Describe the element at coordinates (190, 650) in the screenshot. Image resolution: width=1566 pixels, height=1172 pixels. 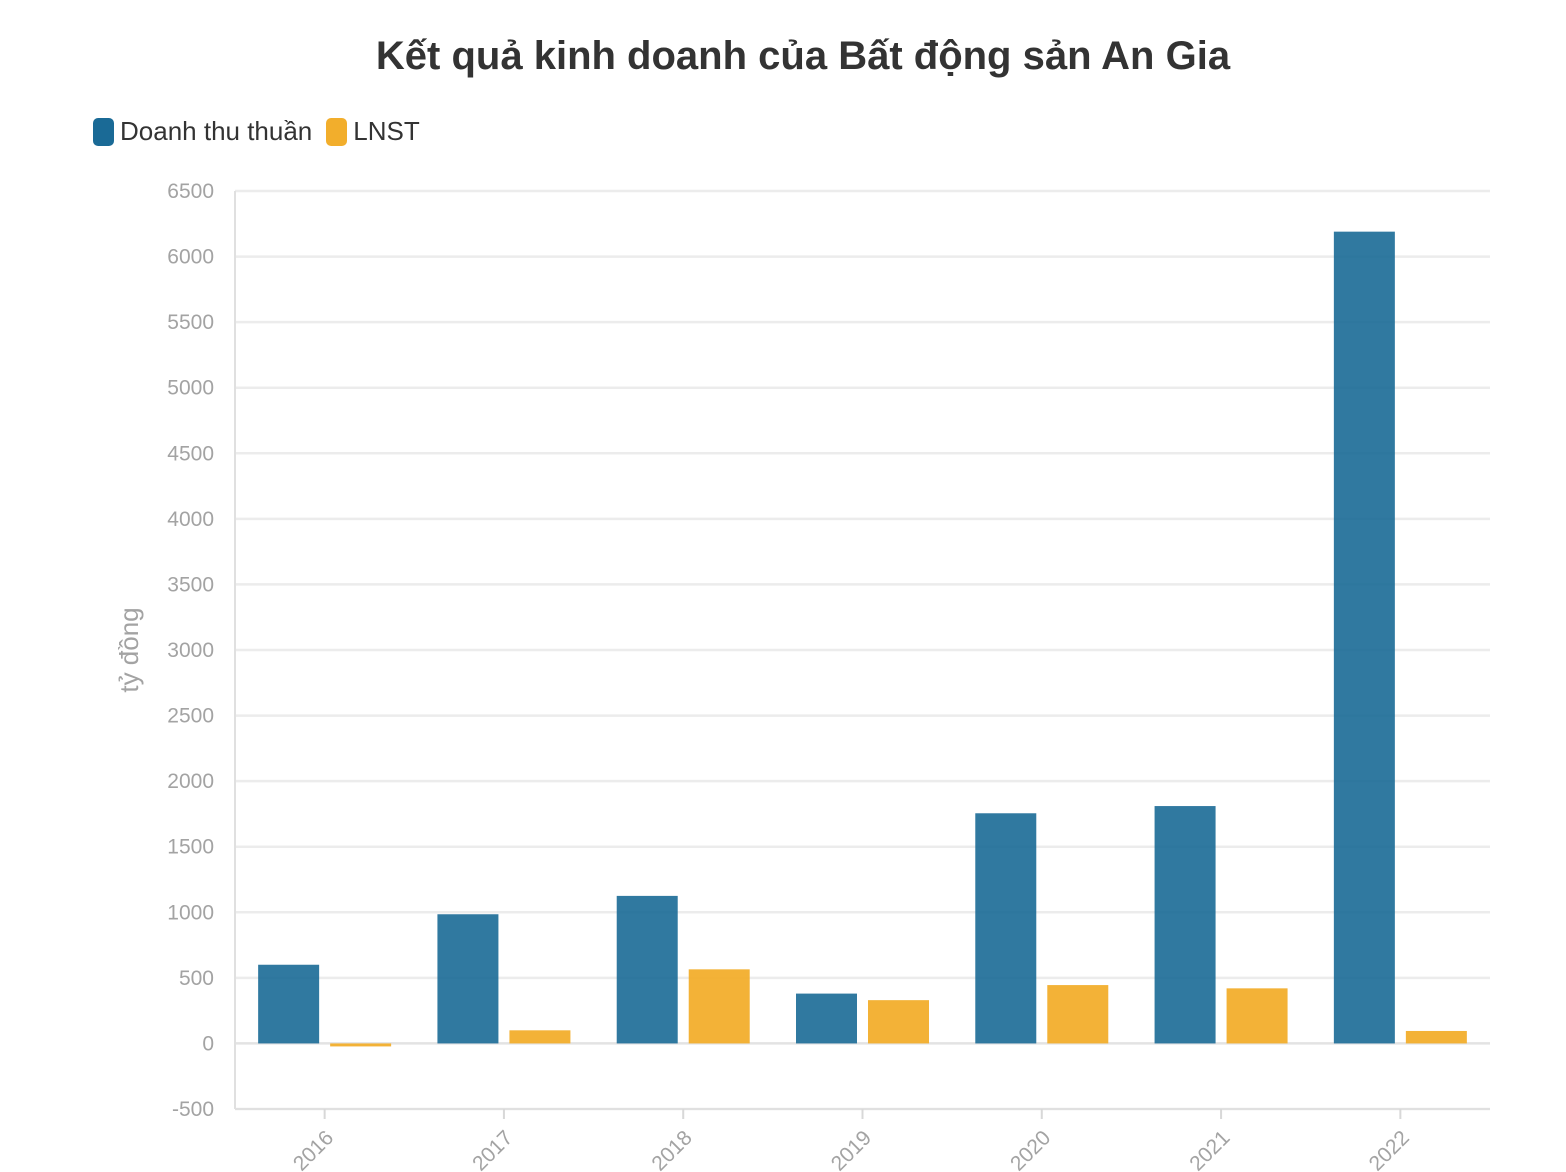
I see `y-tick-label-3000: 3000` at that location.